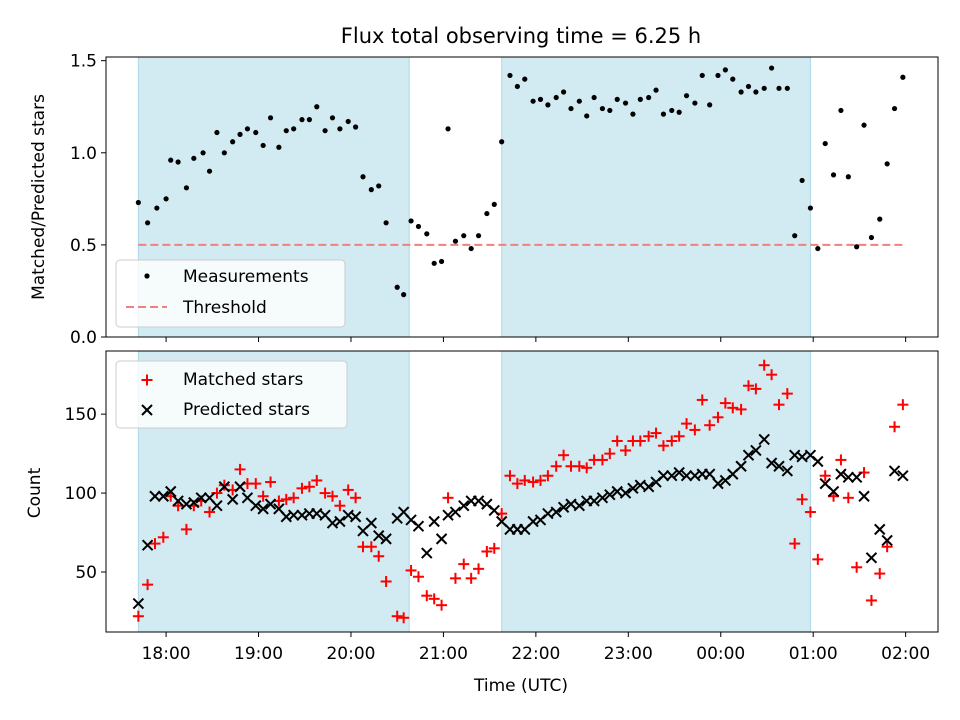 The height and width of the screenshot is (720, 960). Describe the element at coordinates (231, 394) in the screenshot. I see `legend-box` at that location.